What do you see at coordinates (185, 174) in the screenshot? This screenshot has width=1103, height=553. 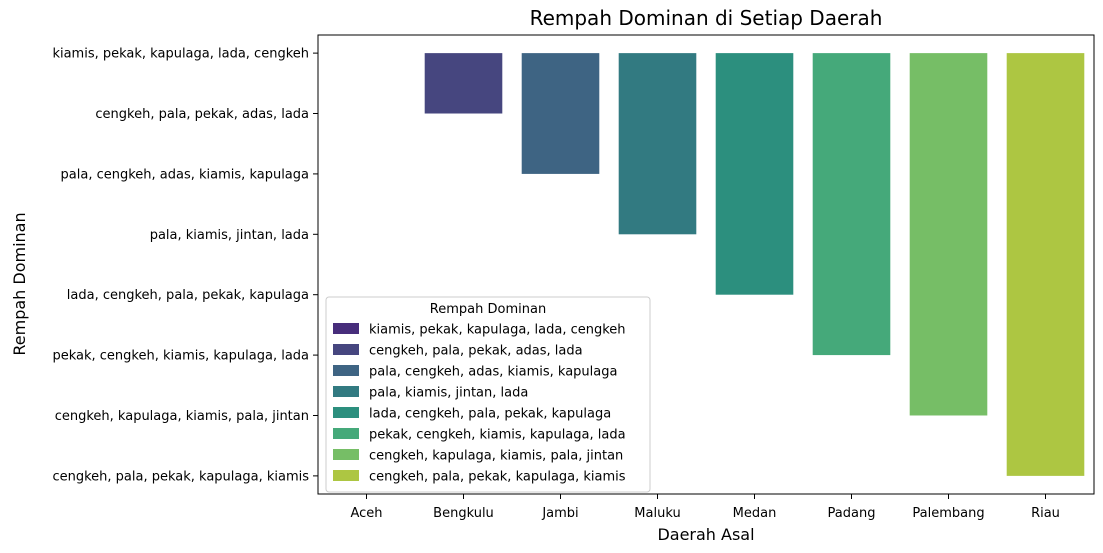 I see `y-tick-label: pala, cengkeh, adas, kiamis, kapulaga` at bounding box center [185, 174].